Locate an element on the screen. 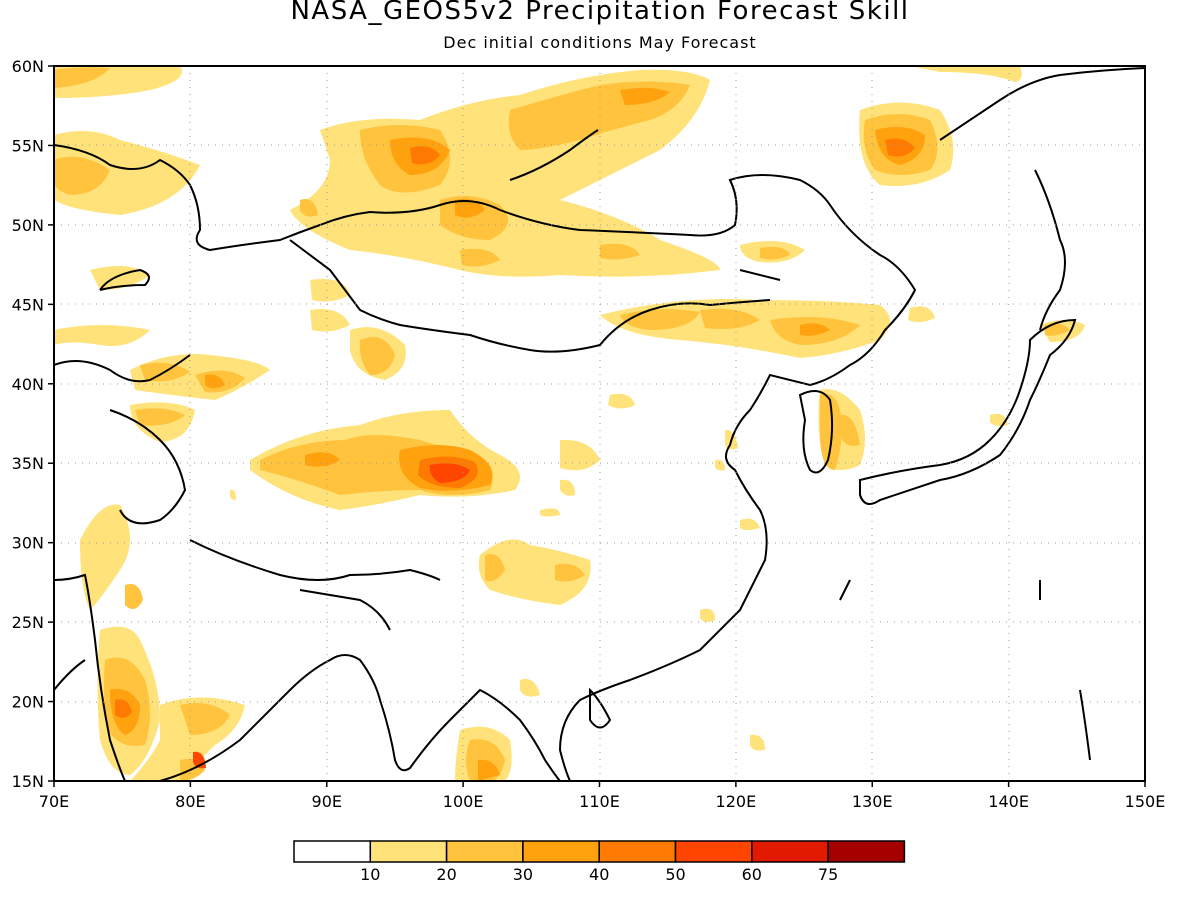 The width and height of the screenshot is (1200, 900). lat-label: 25N is located at coordinates (28, 622).